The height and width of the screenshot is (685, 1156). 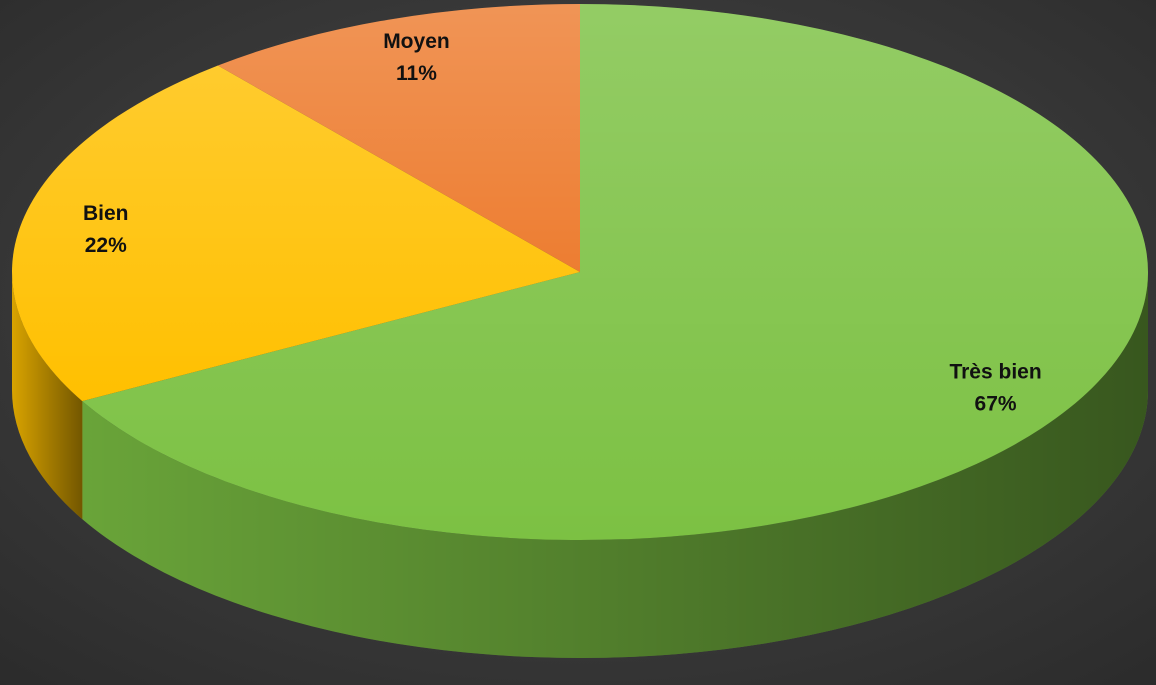 What do you see at coordinates (995, 372) in the screenshot?
I see `category-label: Très bien` at bounding box center [995, 372].